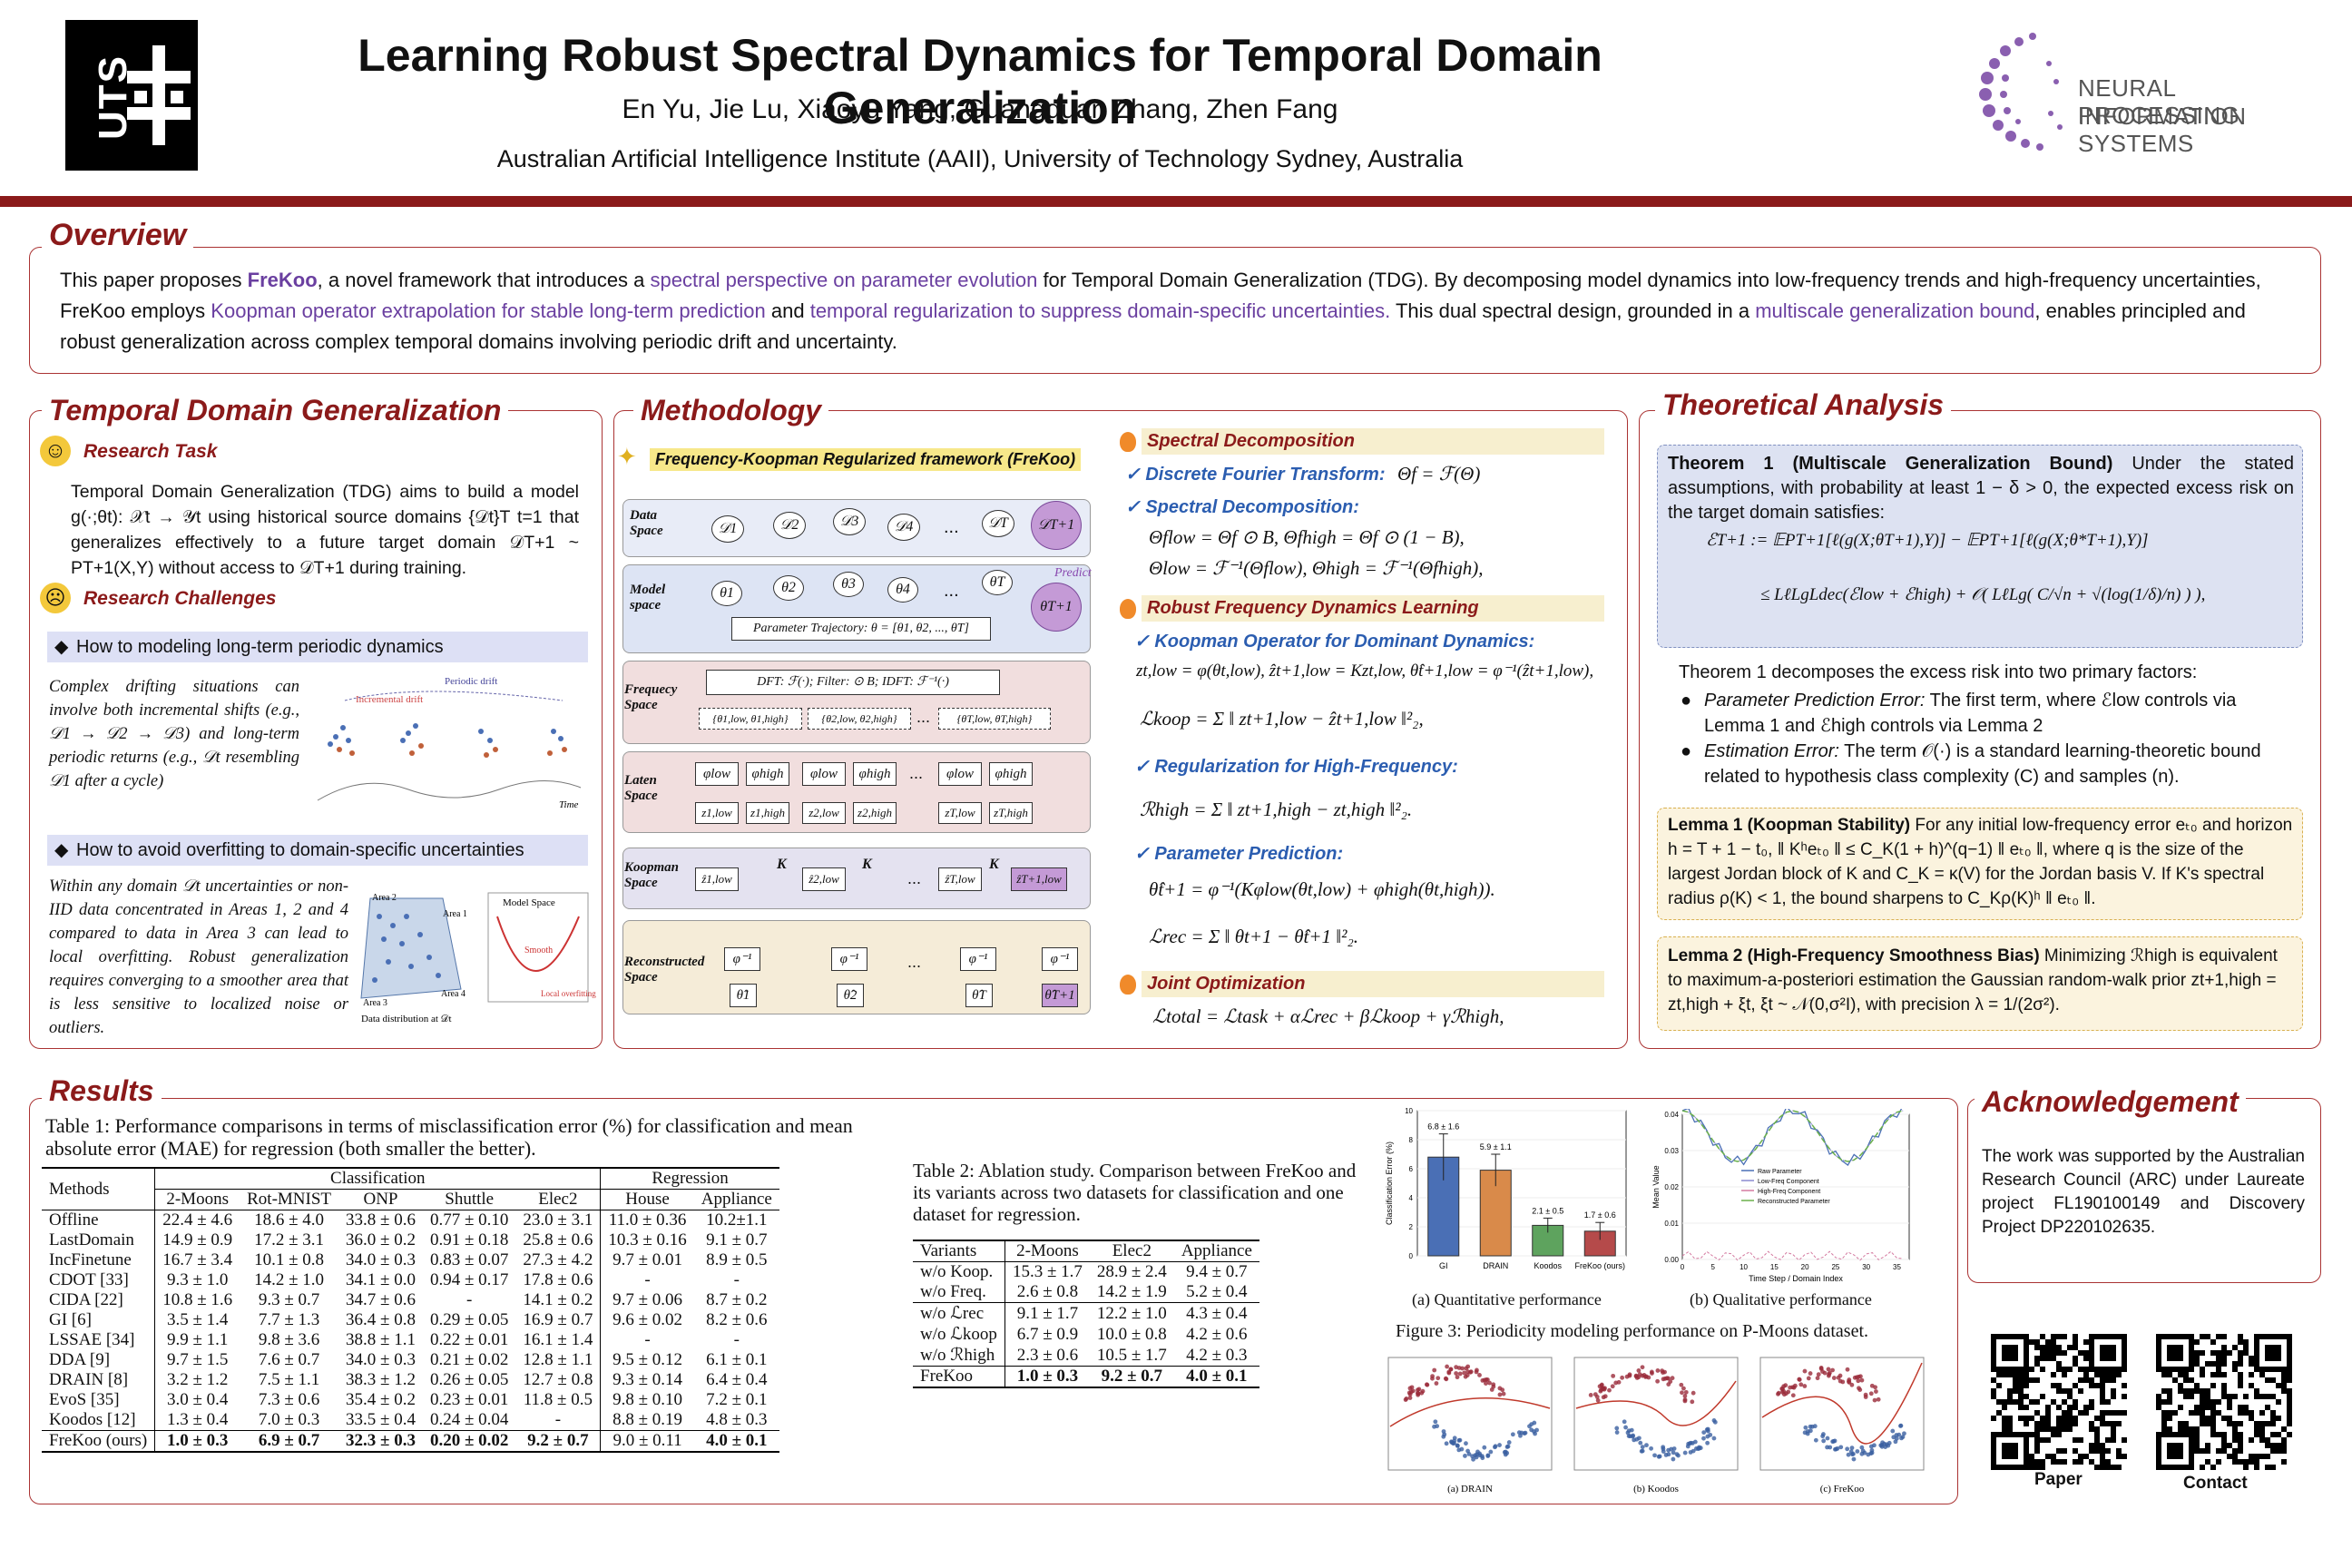 The height and width of the screenshot is (1568, 2352). I want to click on koop-k-3: K, so click(994, 864).